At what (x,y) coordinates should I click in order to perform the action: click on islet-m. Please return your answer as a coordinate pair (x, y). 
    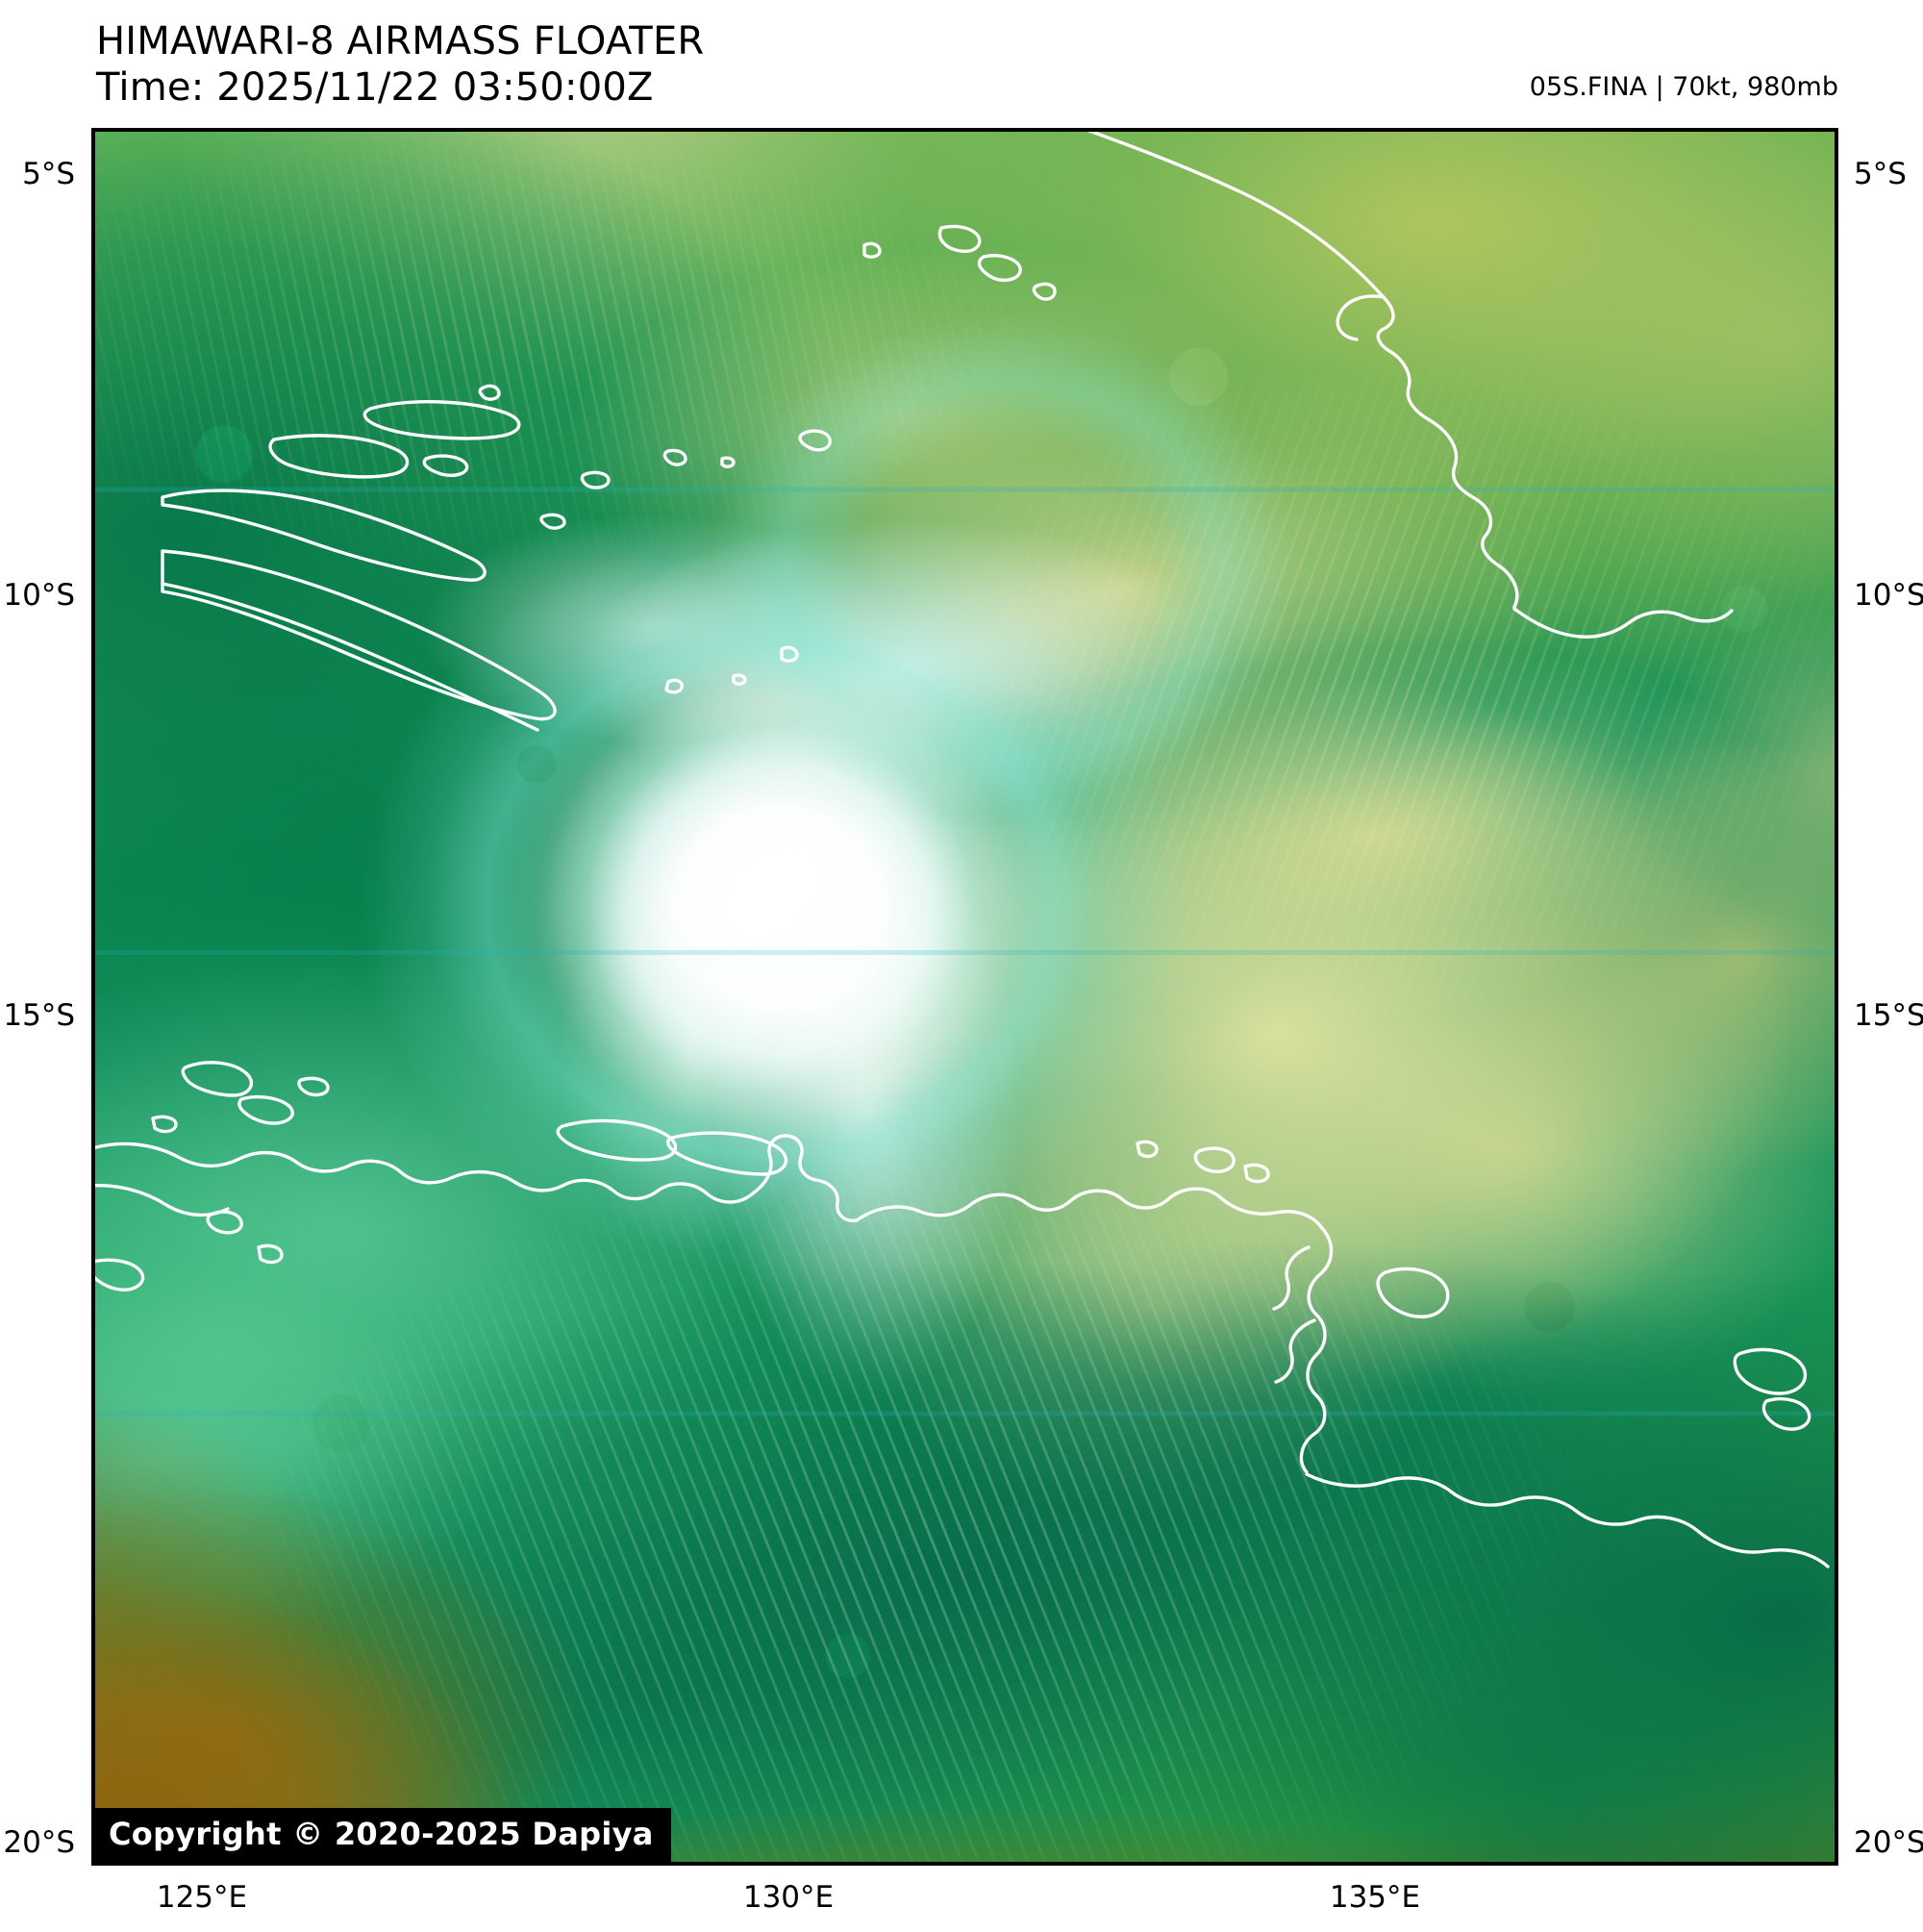
    Looking at the image, I should click on (224, 1222).